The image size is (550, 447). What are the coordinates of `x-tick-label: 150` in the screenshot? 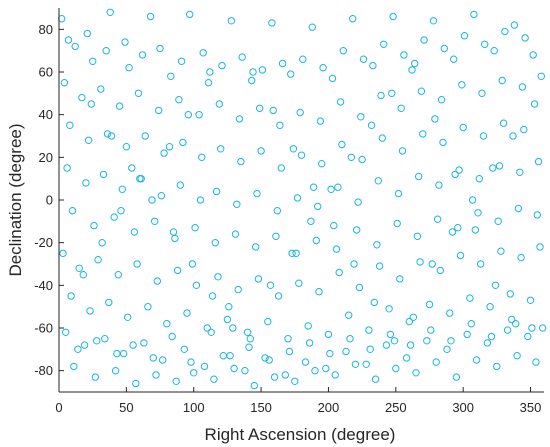 It's located at (261, 407).